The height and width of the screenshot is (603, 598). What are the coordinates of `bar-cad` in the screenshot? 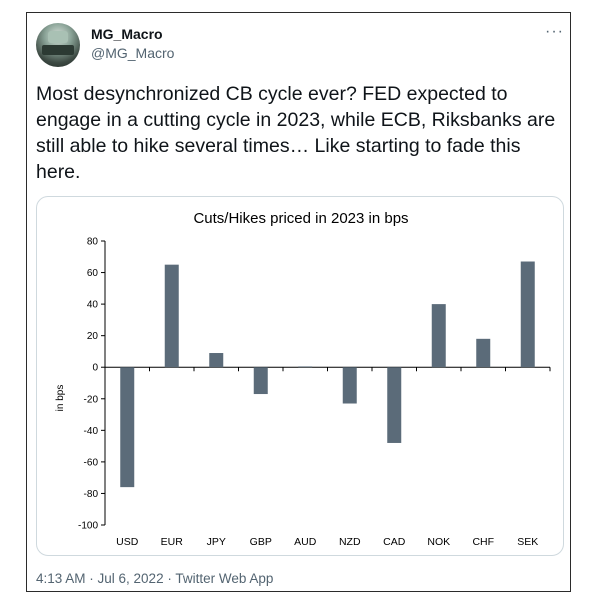 It's located at (394, 405).